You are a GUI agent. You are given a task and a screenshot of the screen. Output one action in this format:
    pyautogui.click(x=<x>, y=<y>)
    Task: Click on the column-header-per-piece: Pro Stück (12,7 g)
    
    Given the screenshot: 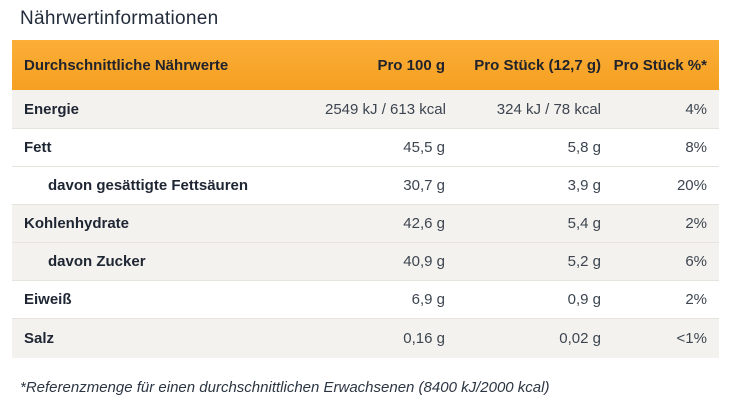 What is the action you would take?
    pyautogui.click(x=537, y=65)
    